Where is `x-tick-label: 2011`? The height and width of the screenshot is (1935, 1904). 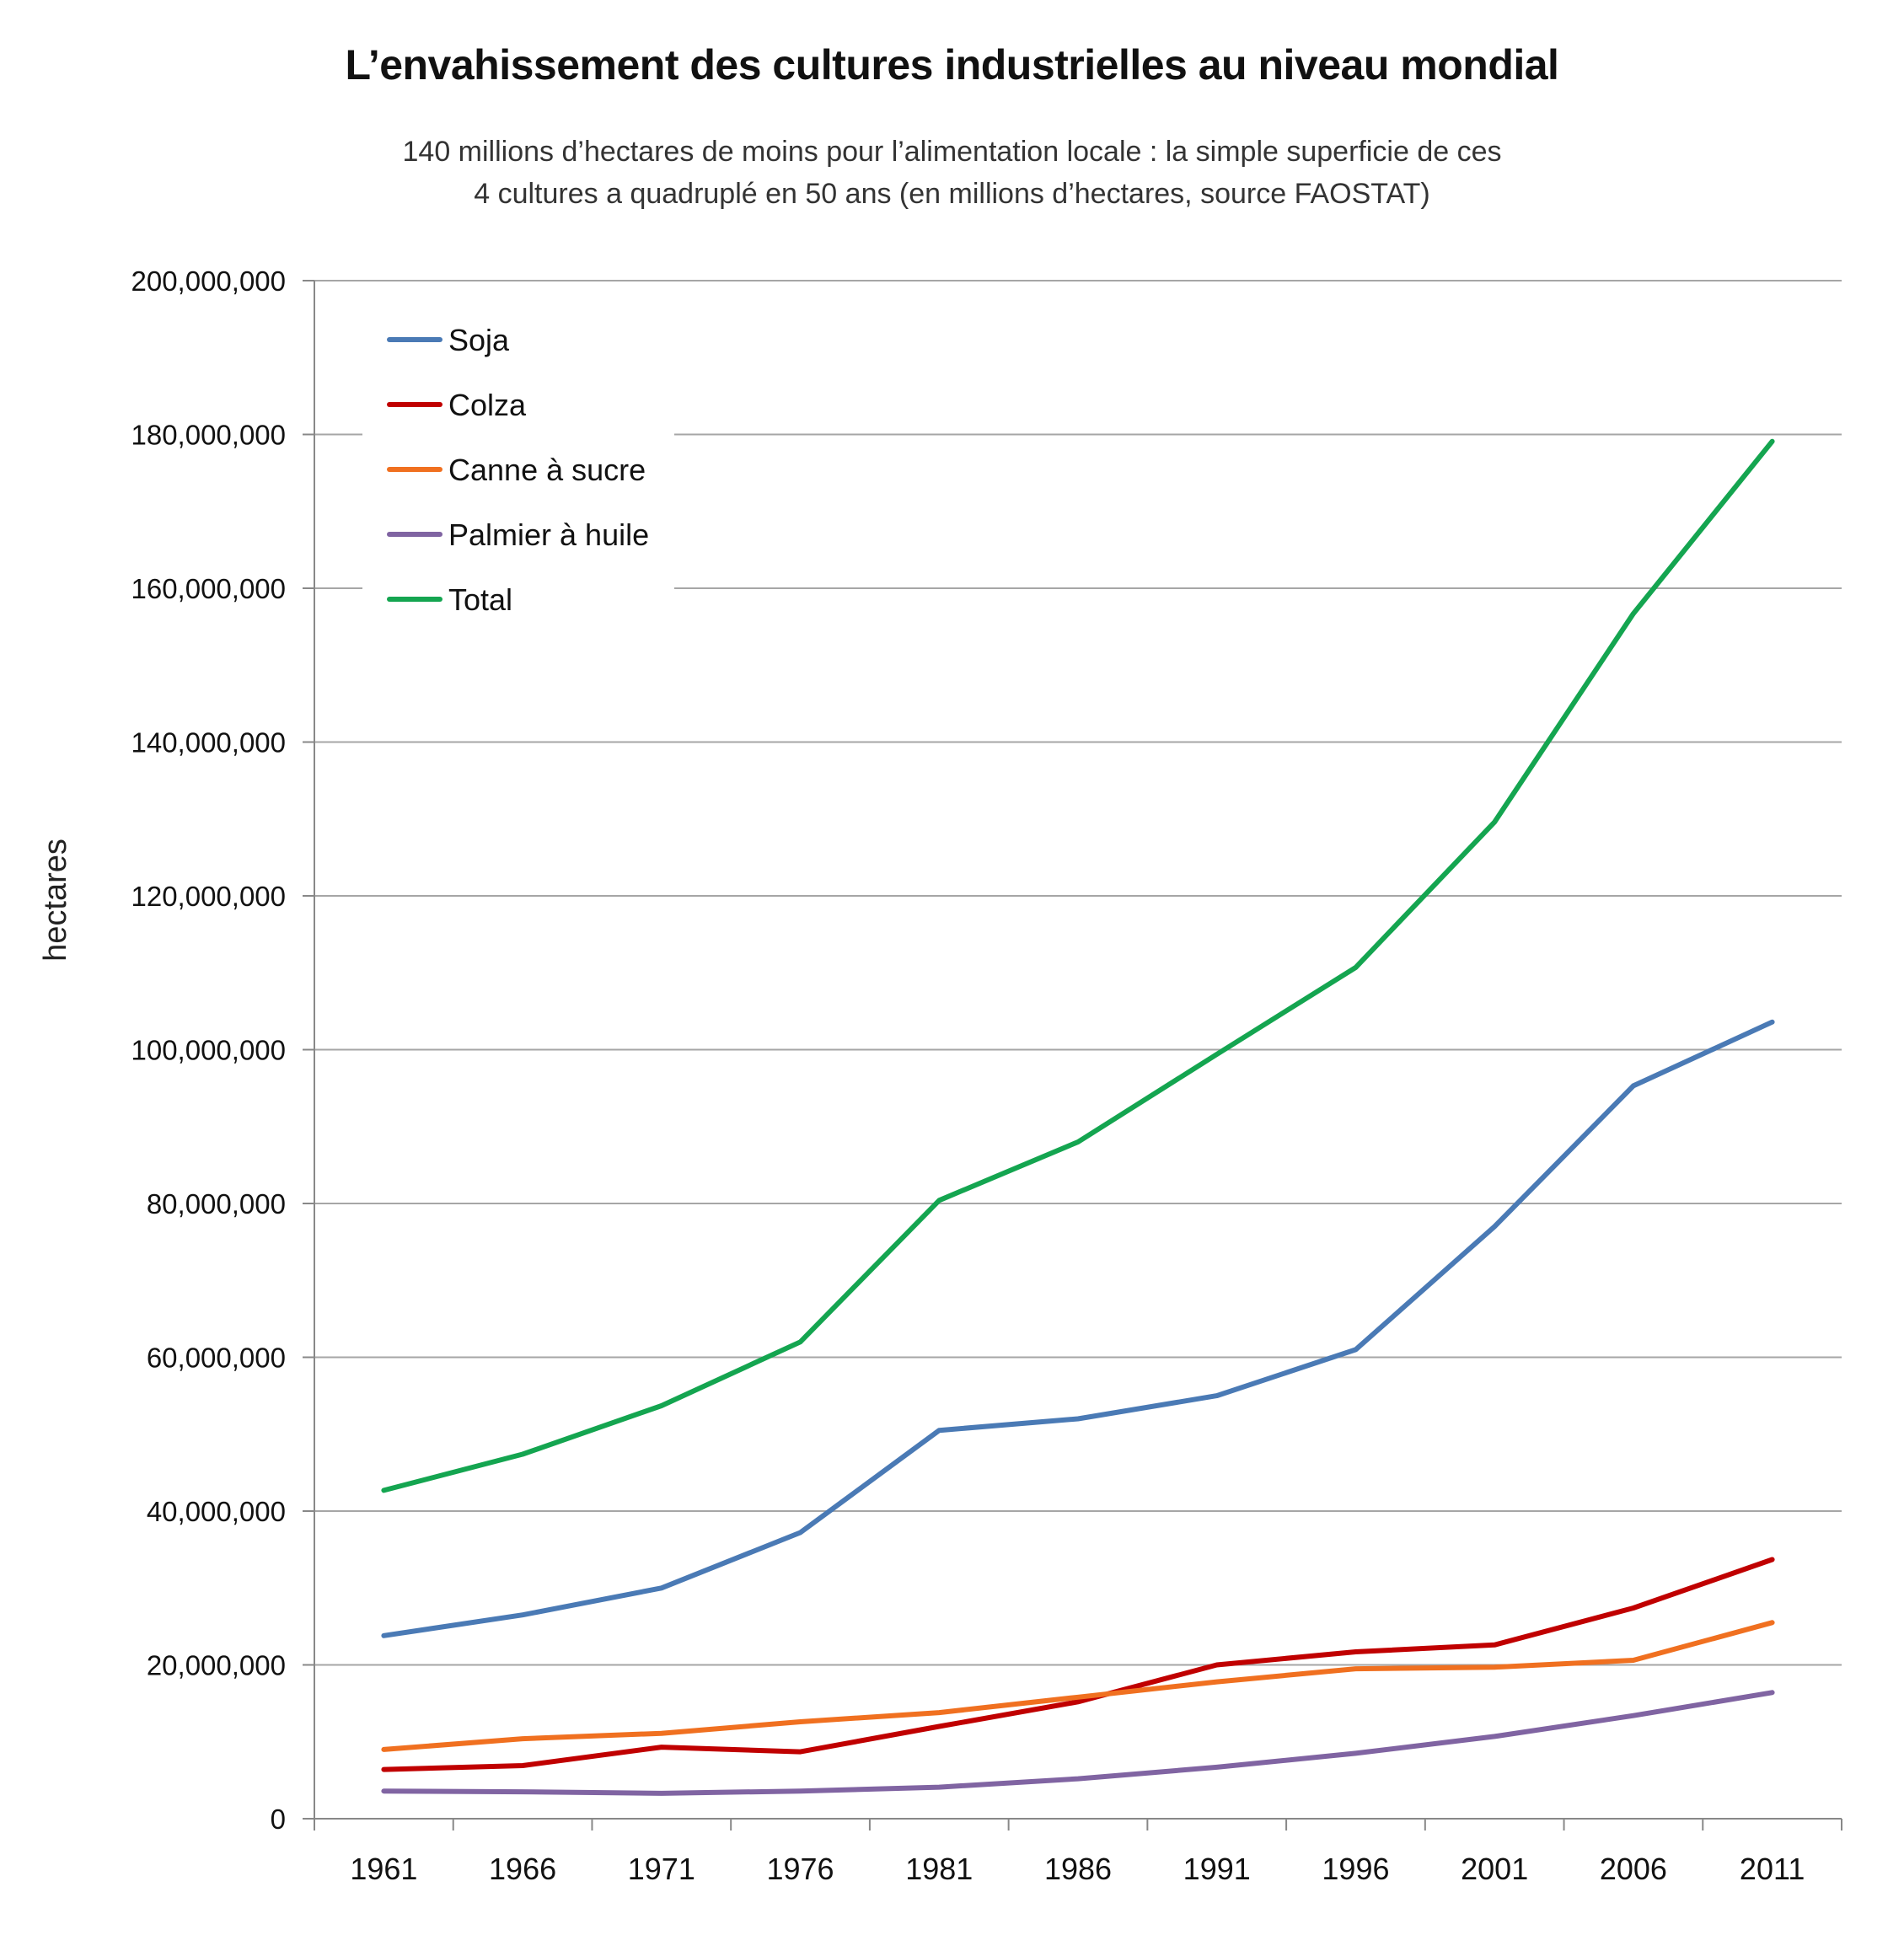 x-tick-label: 2011 is located at coordinates (1772, 1869).